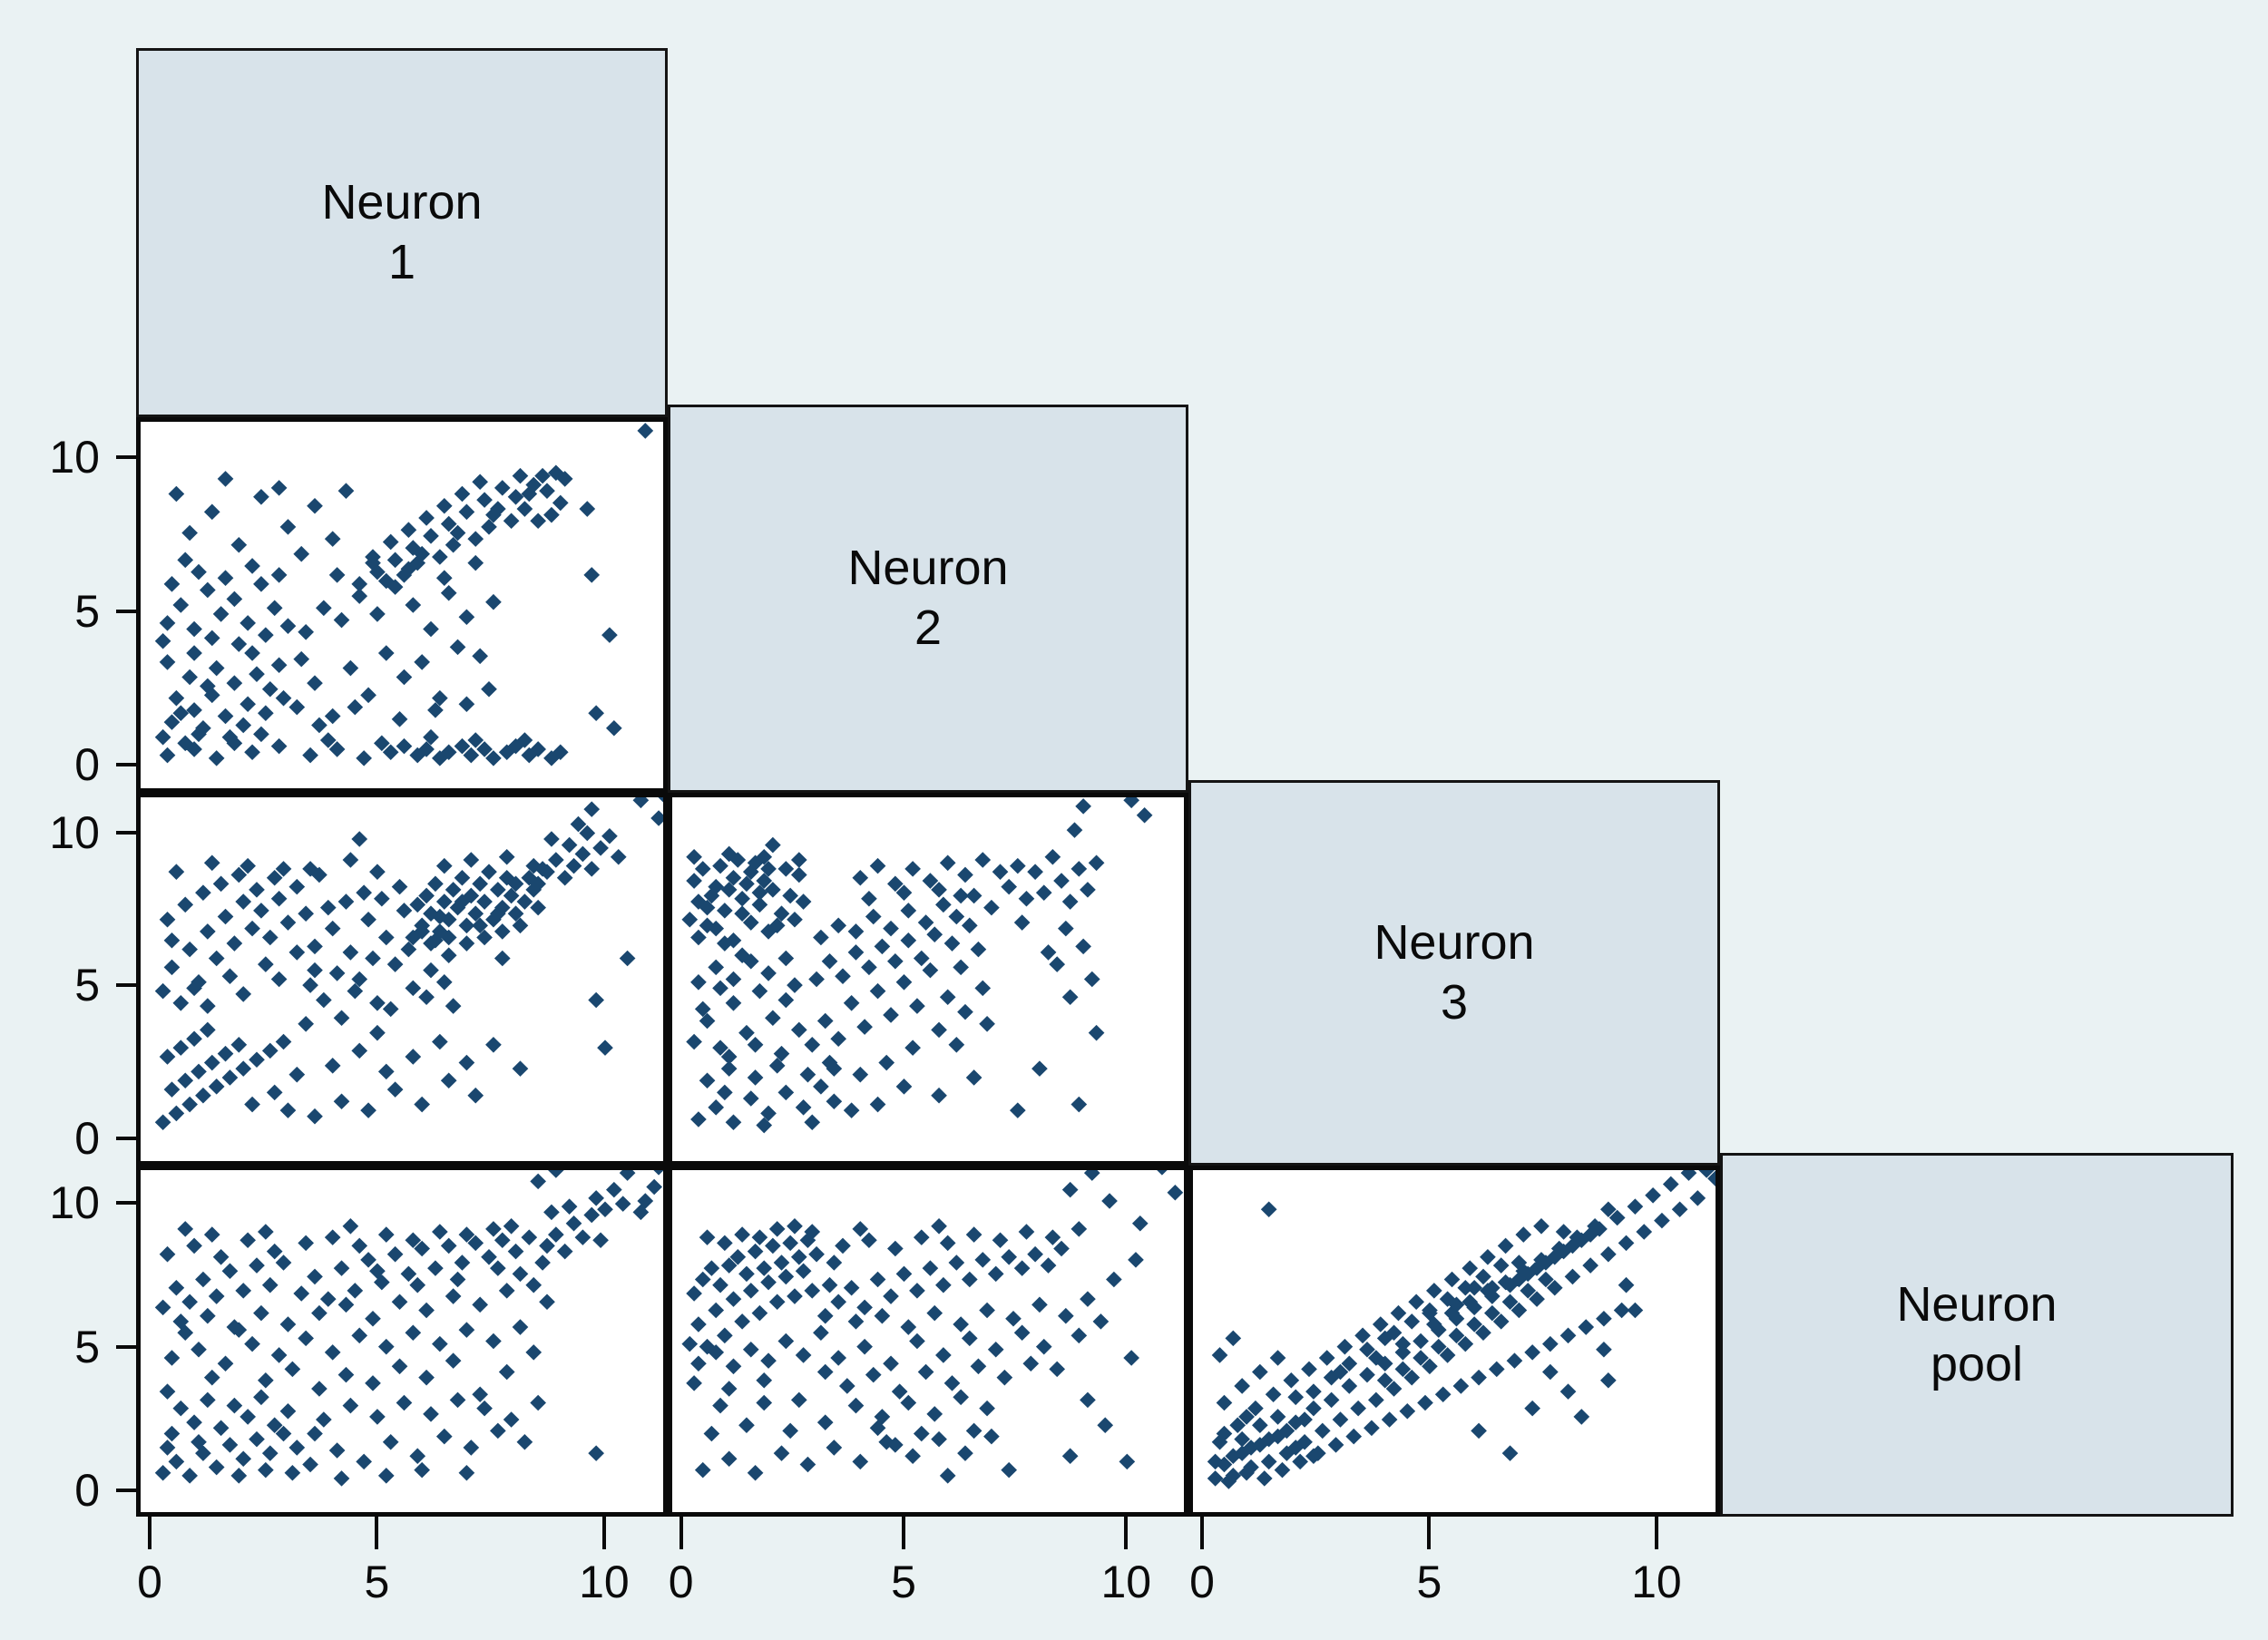  I want to click on diagonal-cell-neuron-2: Neuron 2, so click(928, 599).